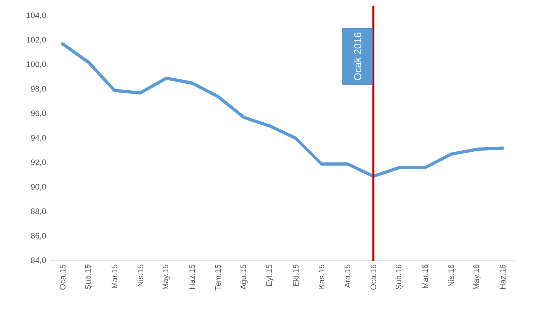 The height and width of the screenshot is (320, 539). What do you see at coordinates (347, 276) in the screenshot?
I see `x-tick-label: Ara.15` at bounding box center [347, 276].